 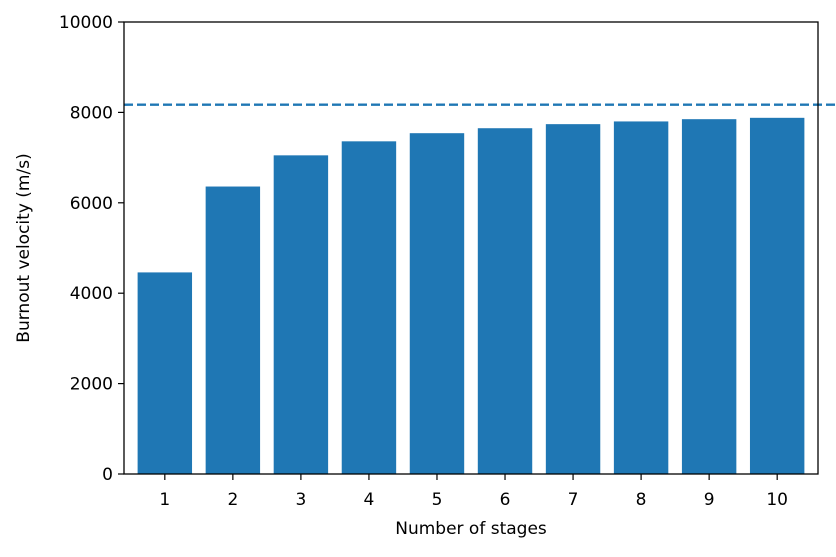 What do you see at coordinates (86, 23) in the screenshot?
I see `y-tick-label: 10000` at bounding box center [86, 23].